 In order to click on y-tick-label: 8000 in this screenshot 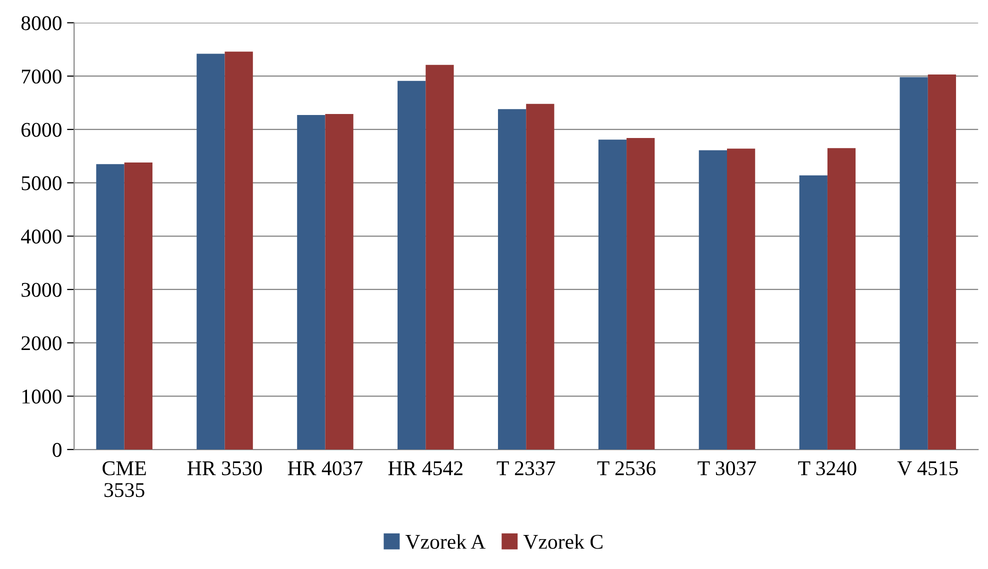, I will do `click(41, 23)`.